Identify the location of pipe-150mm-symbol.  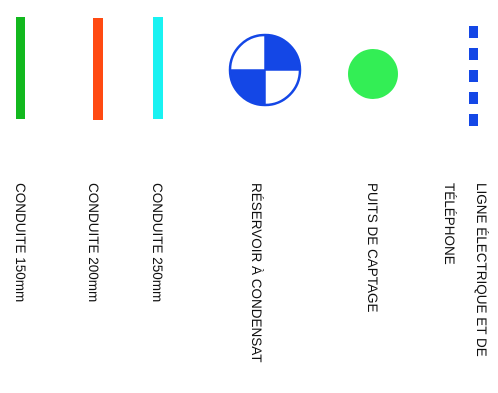
(20, 68).